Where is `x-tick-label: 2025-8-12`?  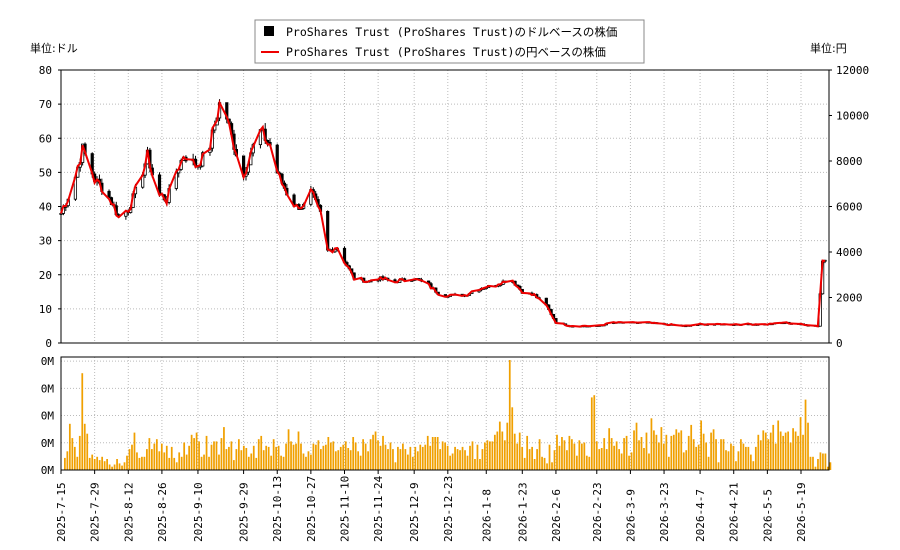
x-tick-label: 2025-8-12 is located at coordinates (128, 512).